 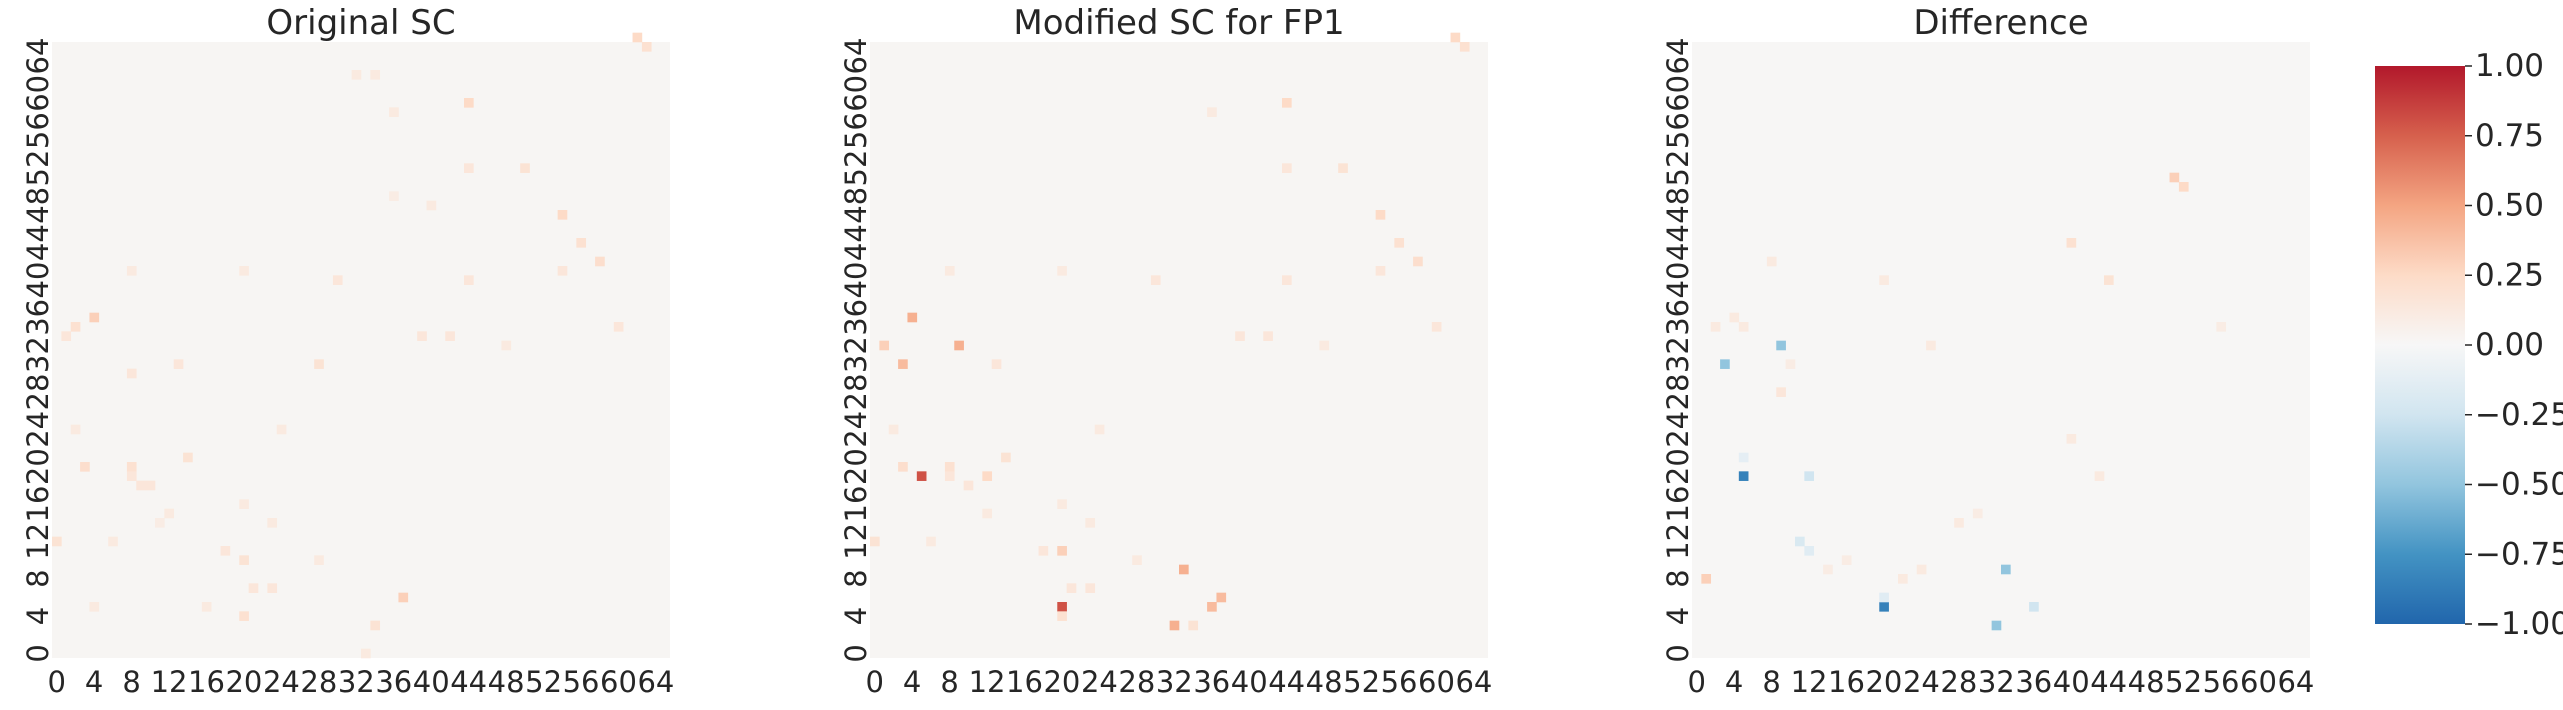 I want to click on y-tick-label: 64, so click(x=856, y=56).